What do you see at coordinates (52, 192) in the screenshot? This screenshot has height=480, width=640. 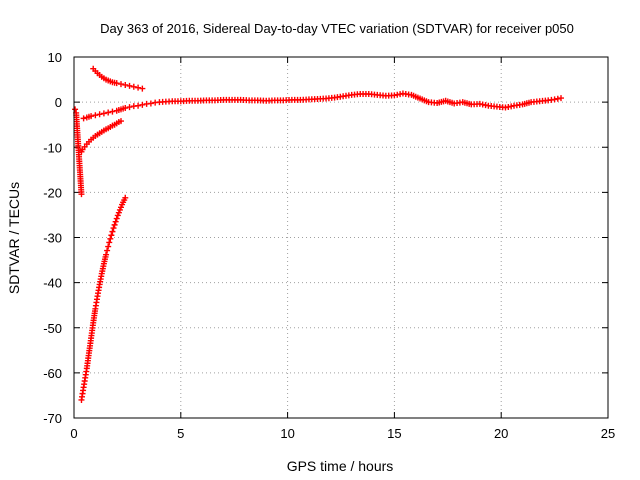 I see `y-tick-label: -20` at bounding box center [52, 192].